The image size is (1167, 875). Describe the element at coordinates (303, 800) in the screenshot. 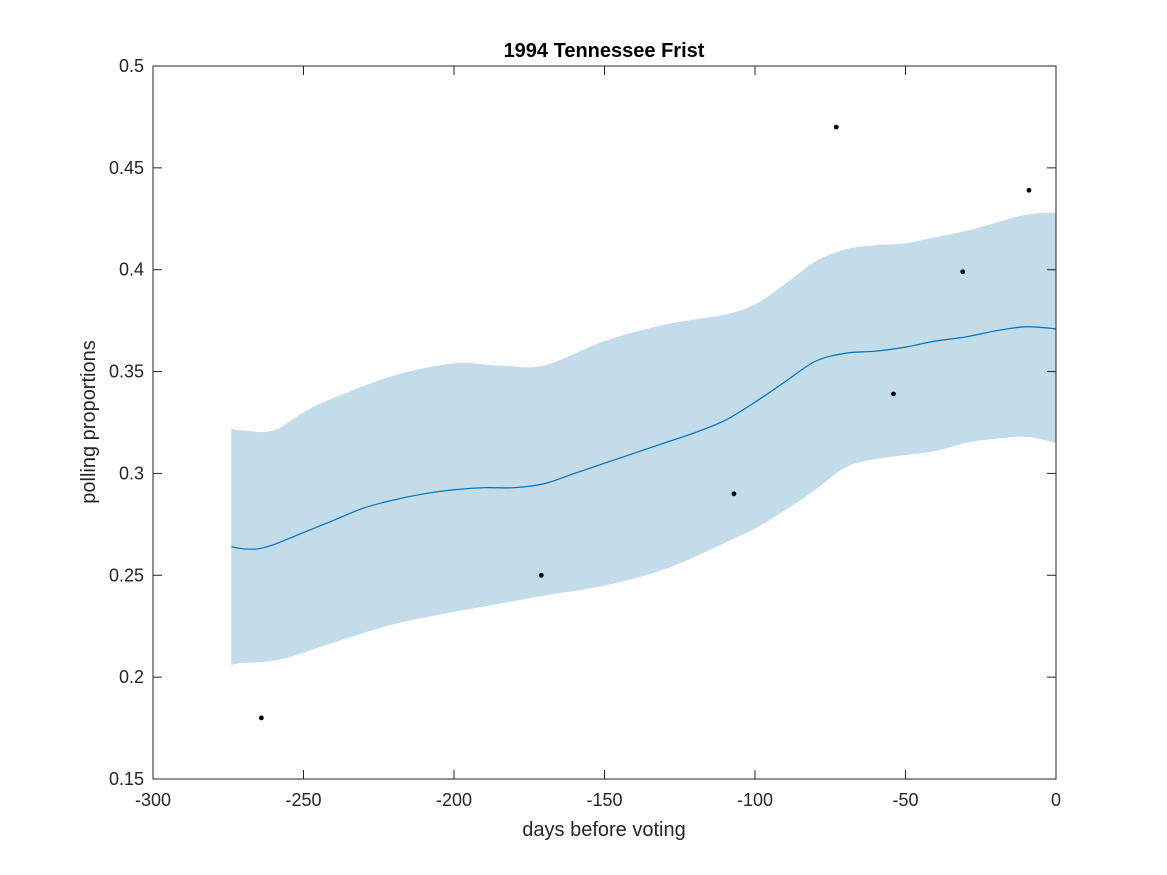

I see `x-tick-label: -250` at that location.